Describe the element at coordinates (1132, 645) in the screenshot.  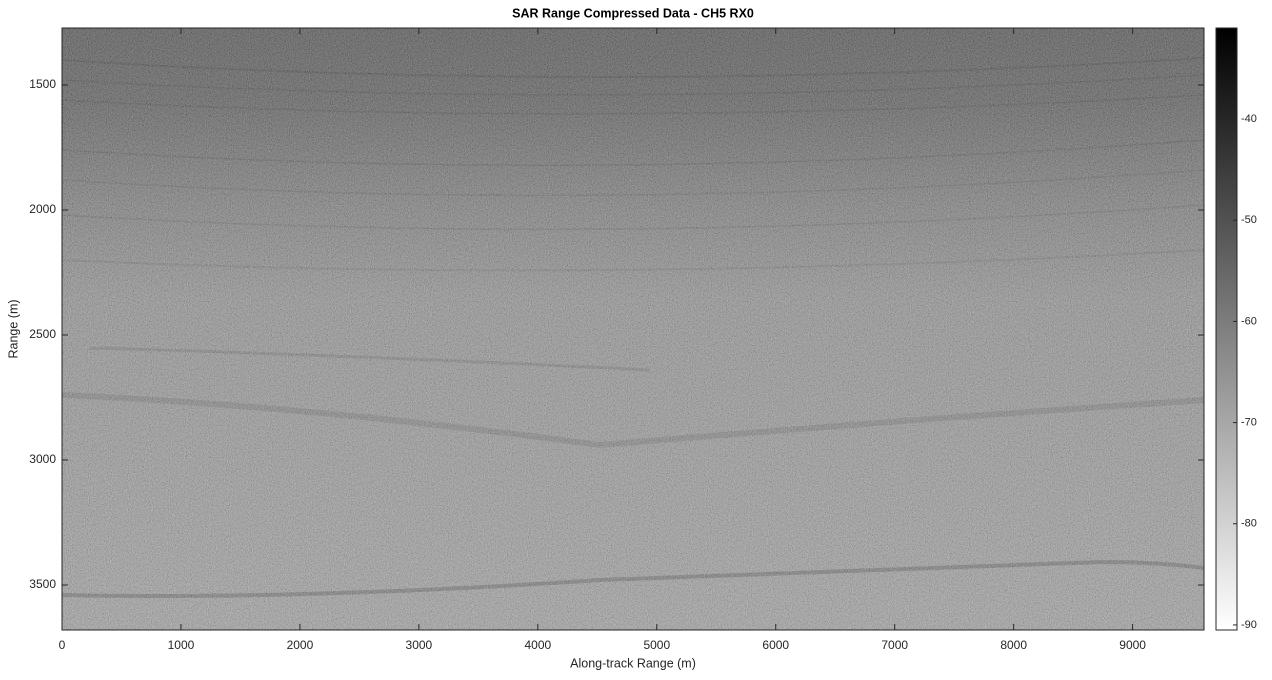
I see `x-tick-label: 9000` at that location.